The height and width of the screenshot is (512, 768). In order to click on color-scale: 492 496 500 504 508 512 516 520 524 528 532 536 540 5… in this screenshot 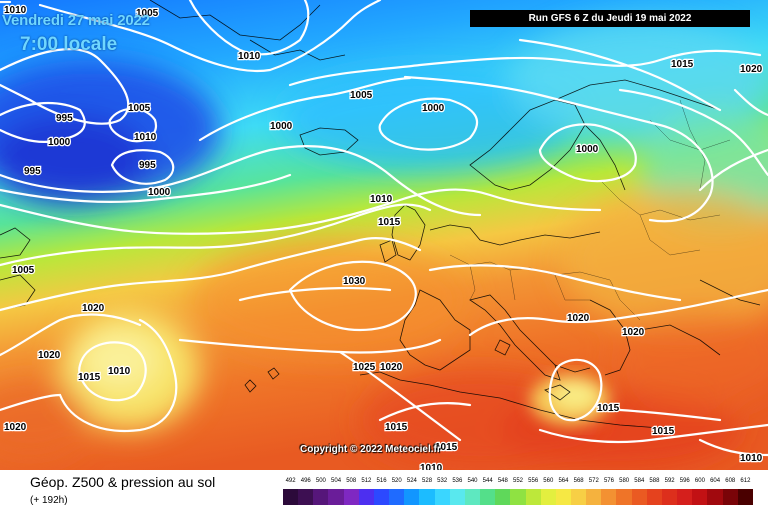, I will do `click(518, 493)`.